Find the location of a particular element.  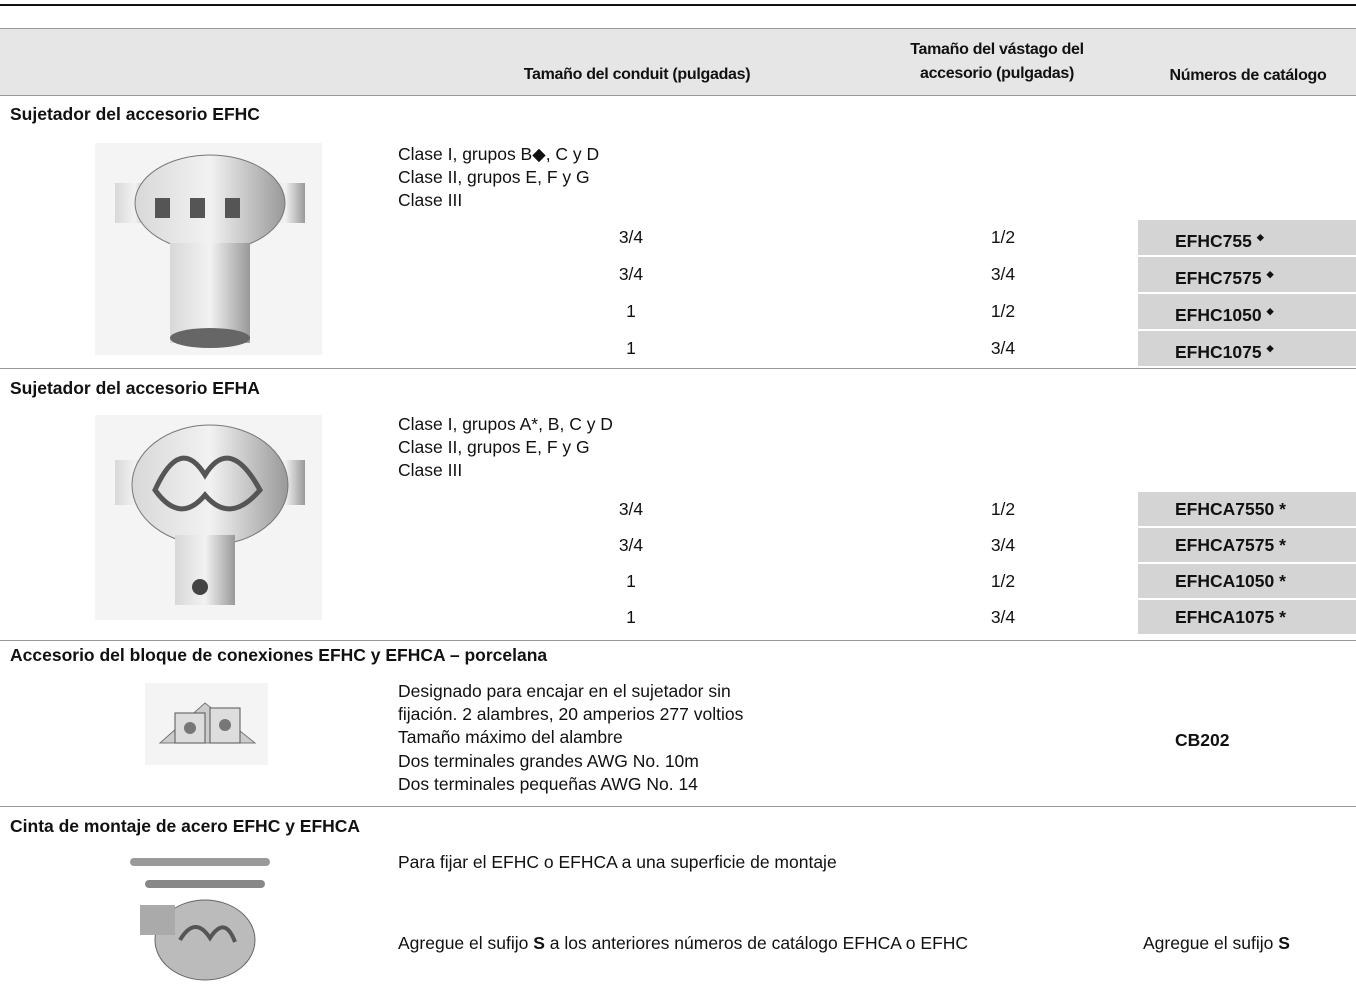

catalog-text: EFHC1050 is located at coordinates (1218, 314).